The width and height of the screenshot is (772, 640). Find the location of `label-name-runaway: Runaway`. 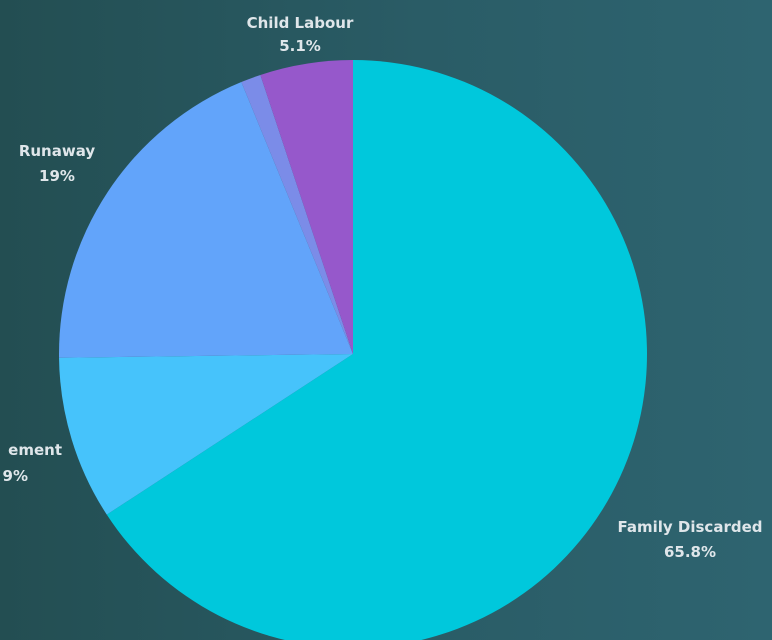

label-name-runaway: Runaway is located at coordinates (57, 151).